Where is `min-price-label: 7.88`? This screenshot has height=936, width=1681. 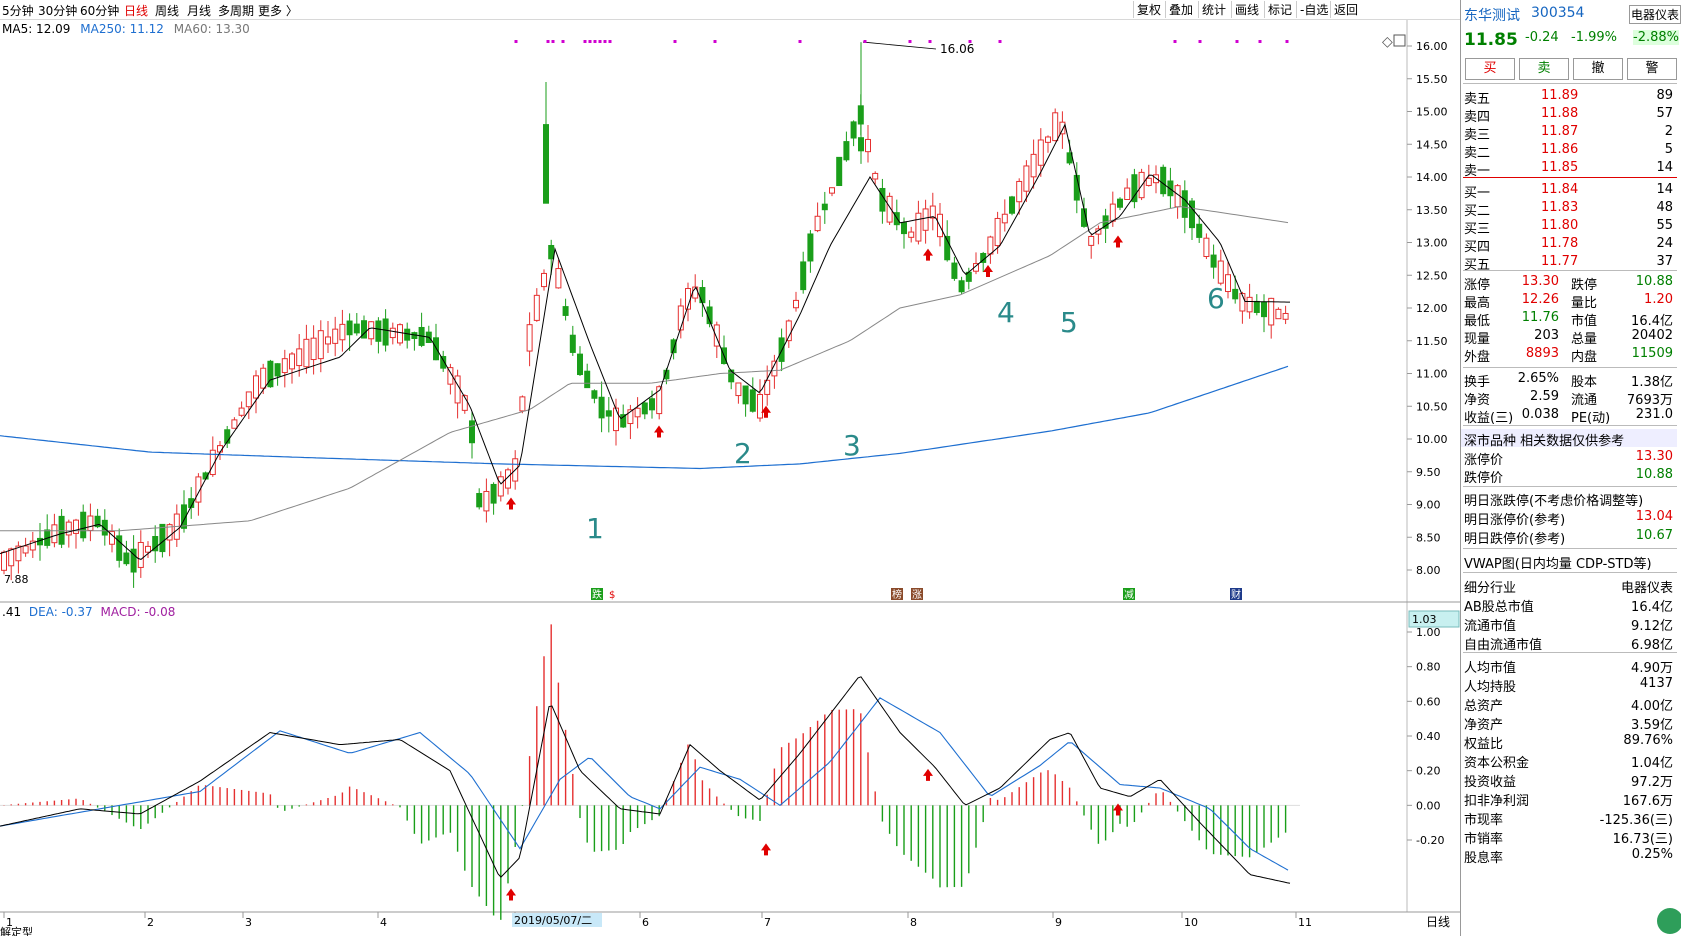
min-price-label: 7.88 is located at coordinates (16, 579).